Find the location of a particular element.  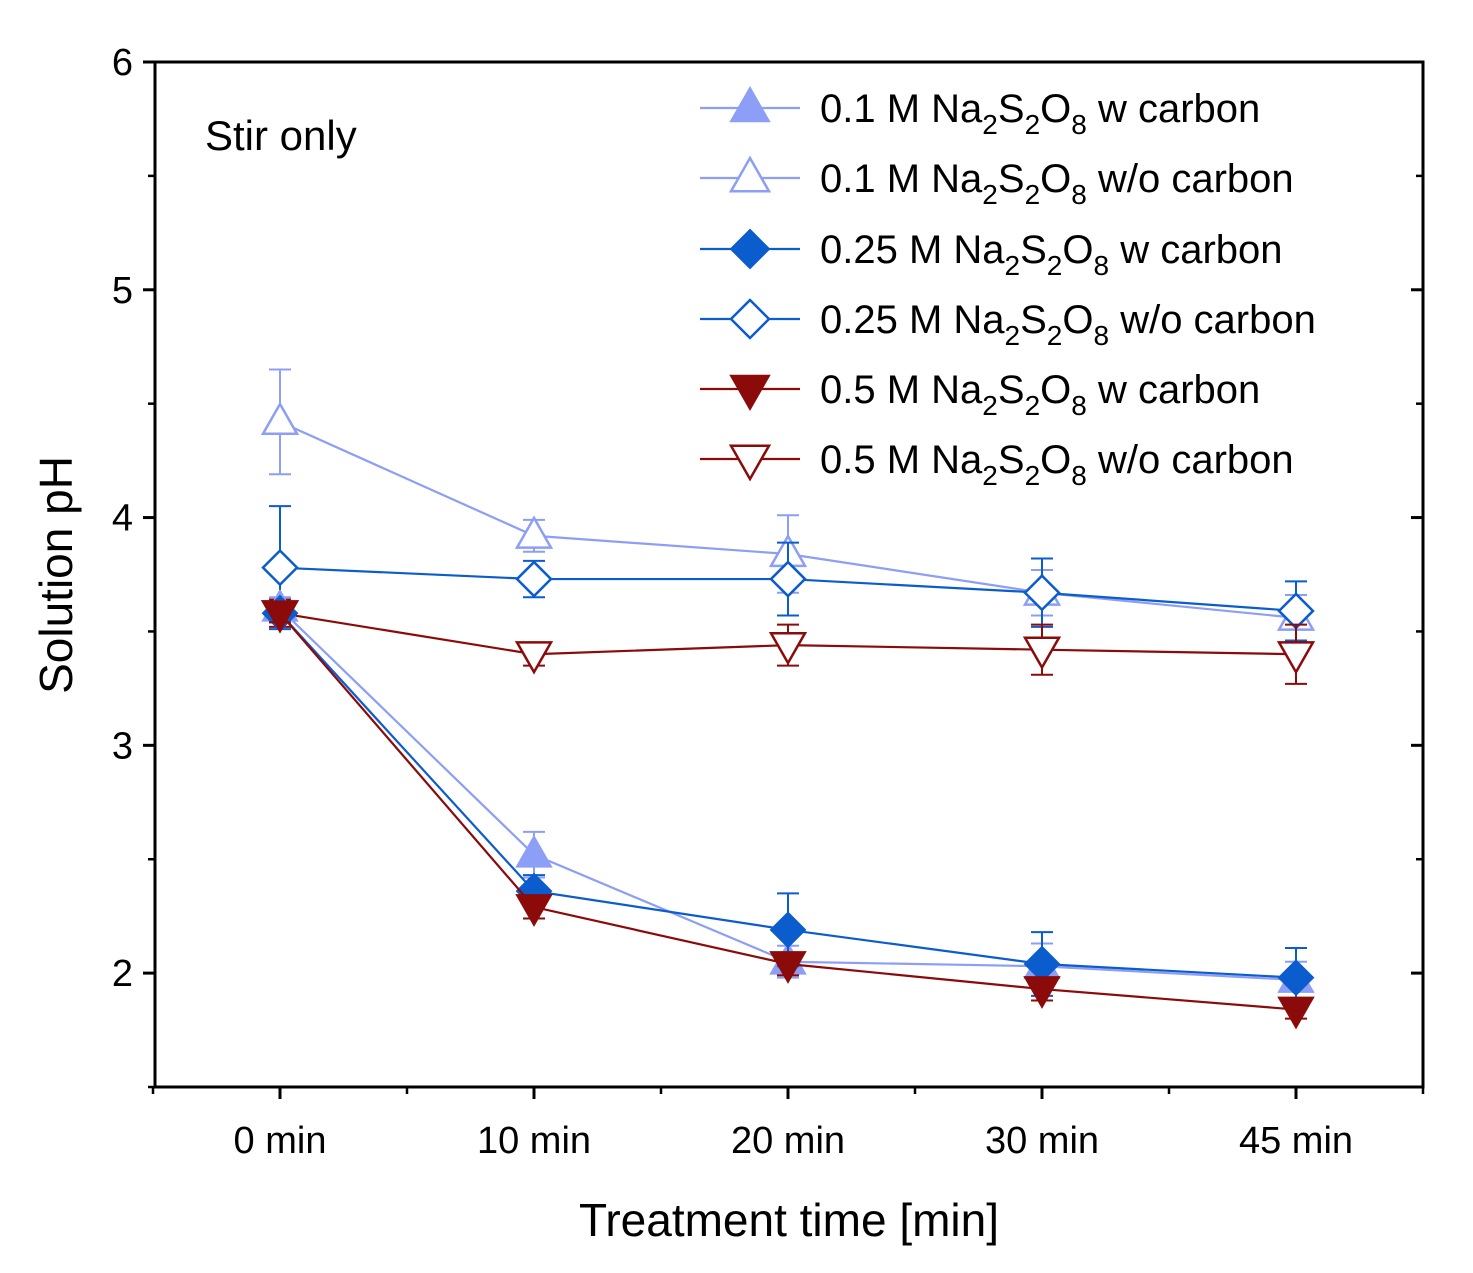

legend-entry-3: 0.25 M Na2S2O8 w carbon is located at coordinates (991, 254).